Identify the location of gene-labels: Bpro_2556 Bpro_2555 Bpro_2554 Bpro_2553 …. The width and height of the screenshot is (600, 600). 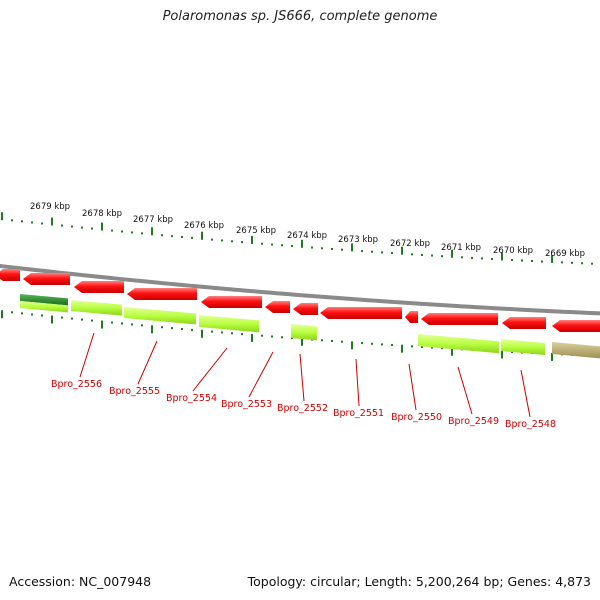
(303, 404).